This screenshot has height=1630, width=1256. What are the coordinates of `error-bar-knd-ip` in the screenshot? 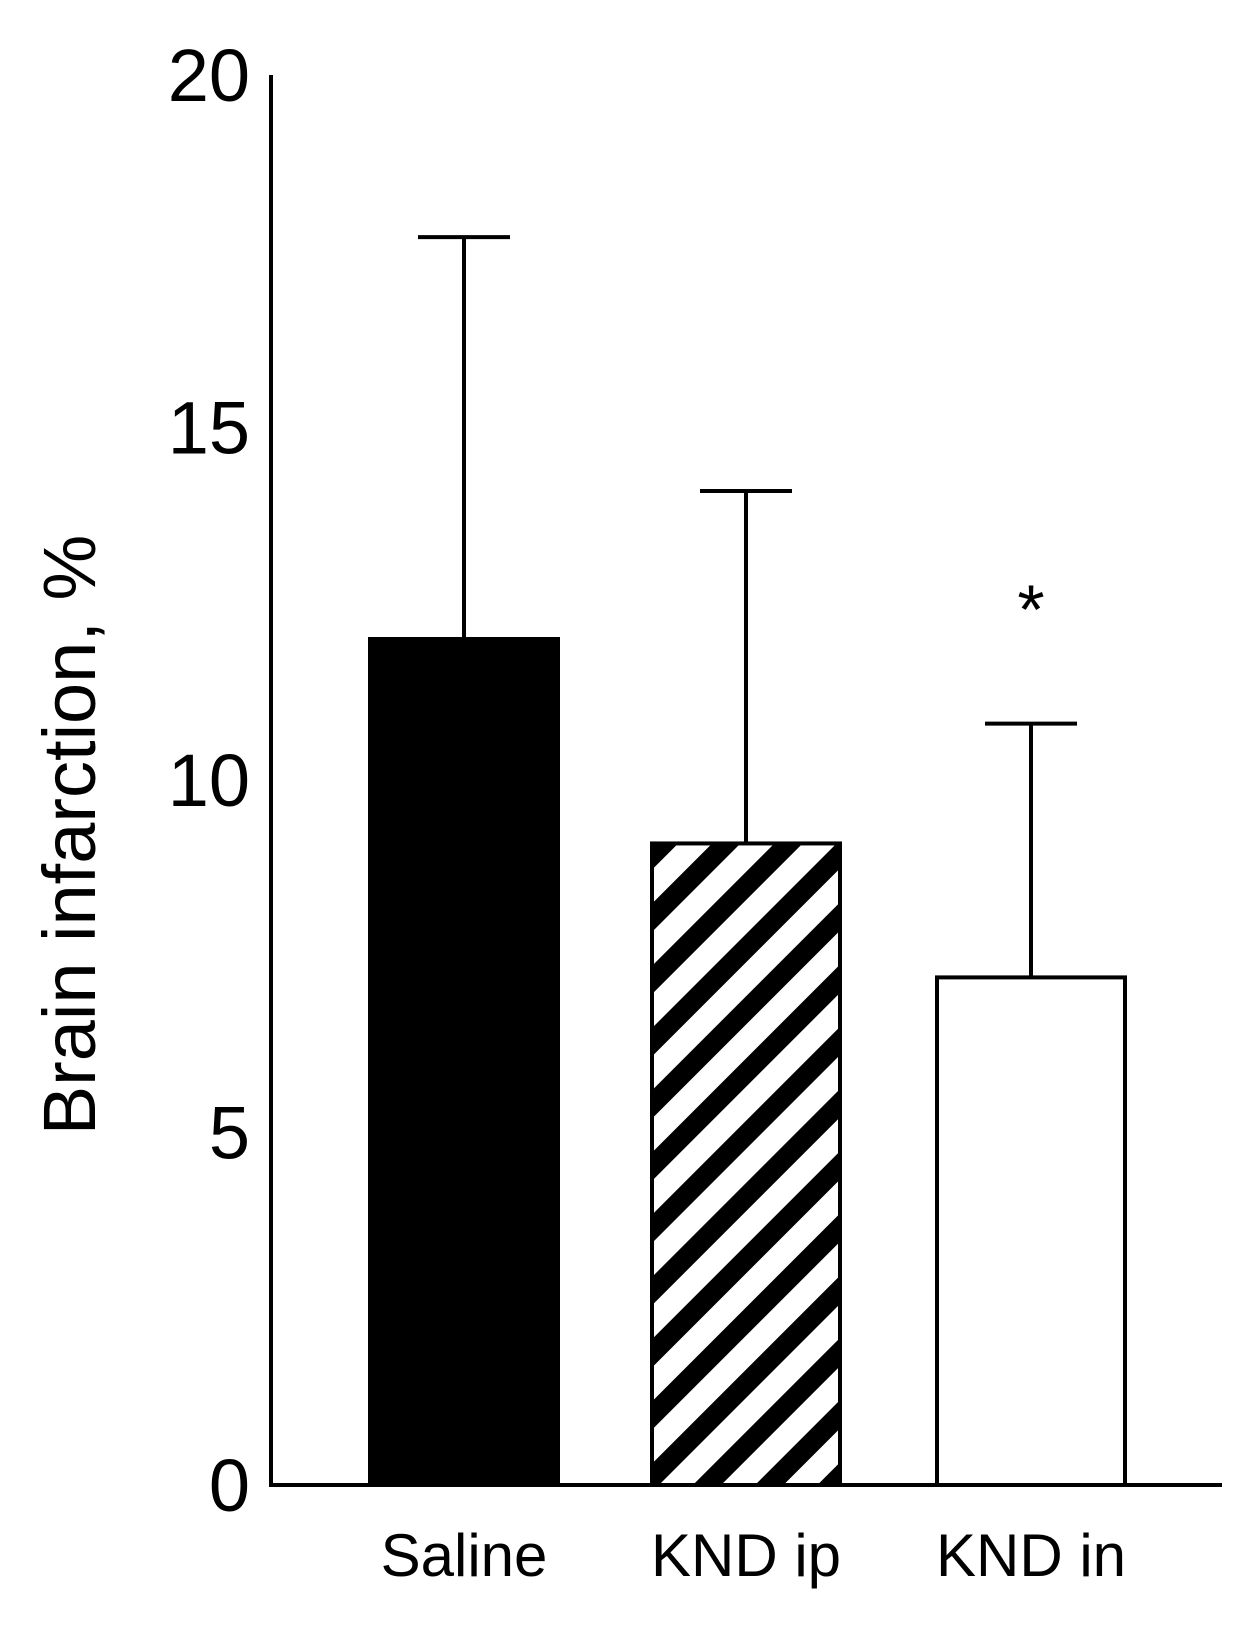 It's located at (746, 666).